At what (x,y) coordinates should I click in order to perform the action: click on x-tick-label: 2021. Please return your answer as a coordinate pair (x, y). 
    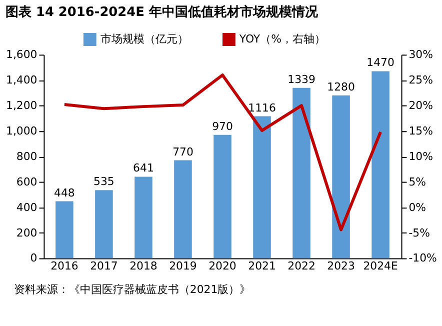
    Looking at the image, I should click on (262, 266).